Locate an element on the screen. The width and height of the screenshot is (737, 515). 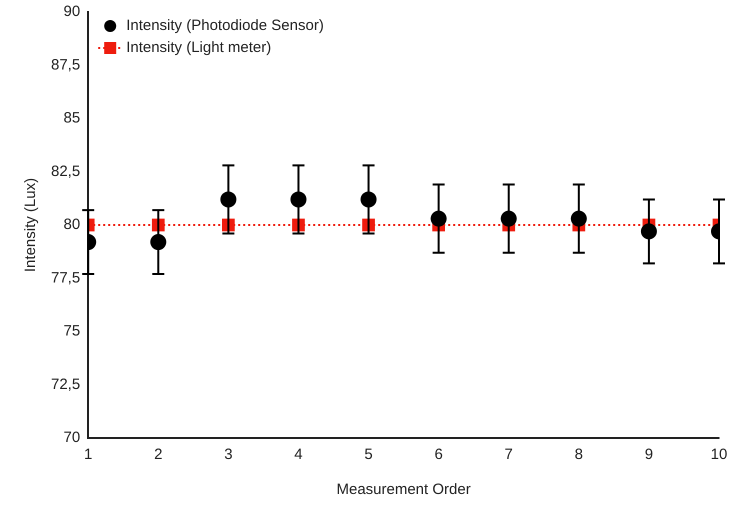
x-axis-title: Measurement Order is located at coordinates (403, 489).